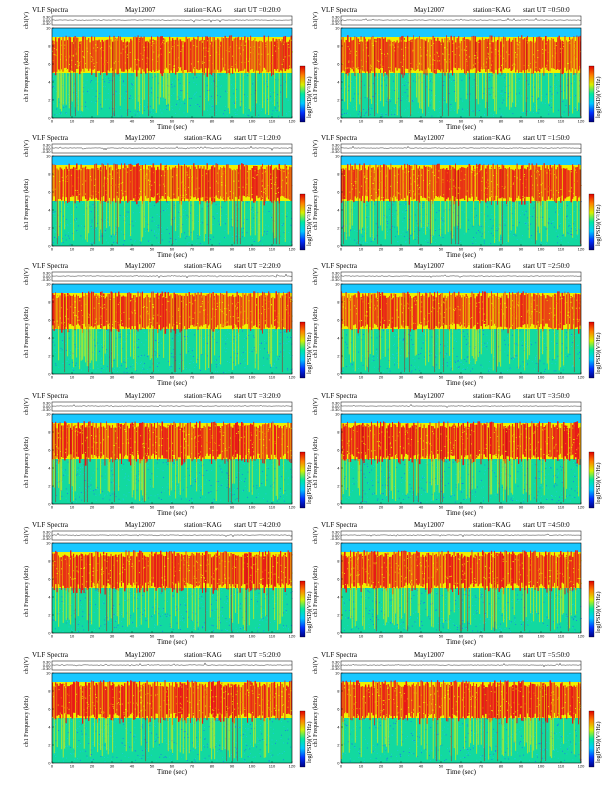  I want to click on panel-start-time: start UT =0:50:0, so click(546, 10).